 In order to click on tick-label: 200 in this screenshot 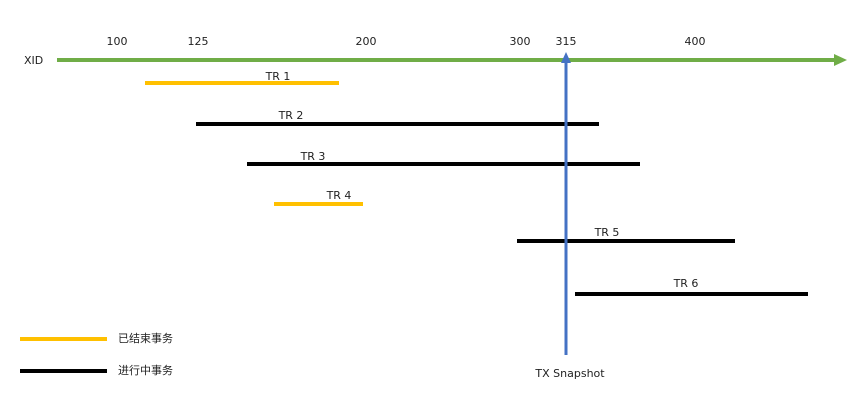, I will do `click(366, 41)`.